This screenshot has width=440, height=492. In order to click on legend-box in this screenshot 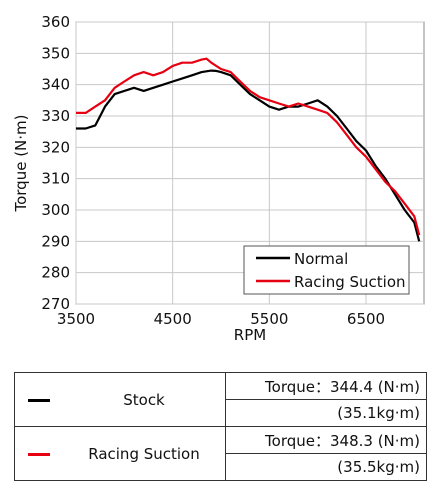, I will do `click(326, 270)`.